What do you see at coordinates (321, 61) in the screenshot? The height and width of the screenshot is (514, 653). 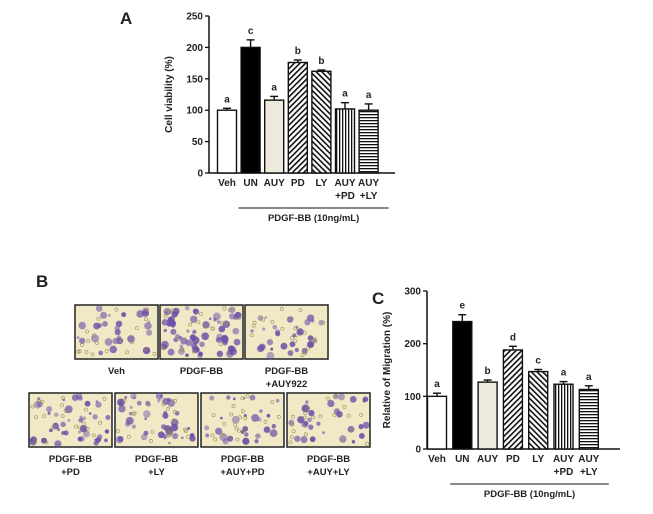 I see `significance-label: b` at bounding box center [321, 61].